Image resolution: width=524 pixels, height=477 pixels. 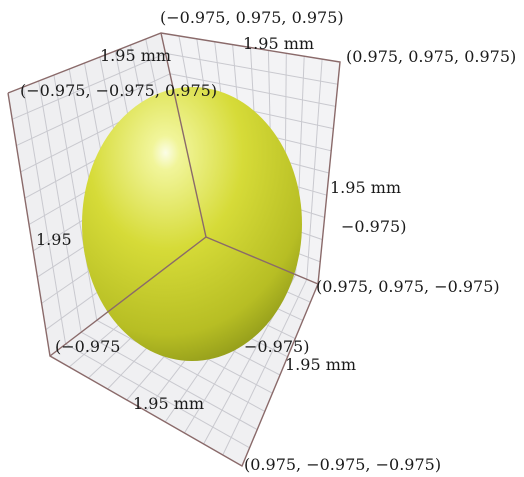 What do you see at coordinates (431, 56) in the screenshot?
I see `corner-label-top-right: (0.975, 0.975, 0.975)` at bounding box center [431, 56].